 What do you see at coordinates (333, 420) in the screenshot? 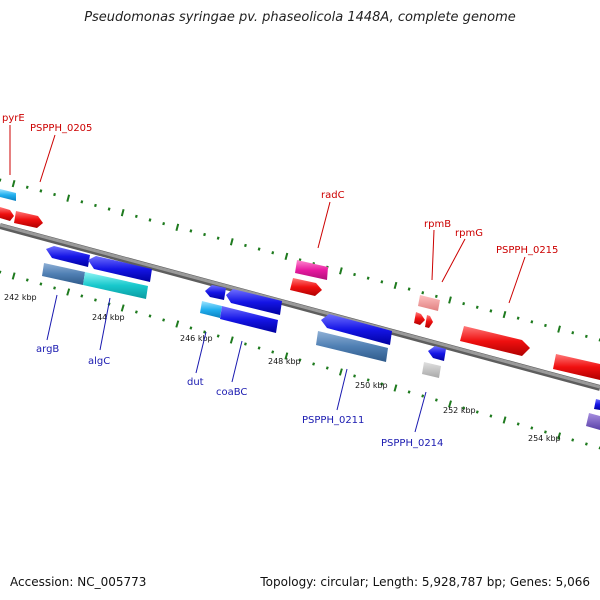
I see `gene-label-pspph-0211: PSPPH_0211` at bounding box center [333, 420].